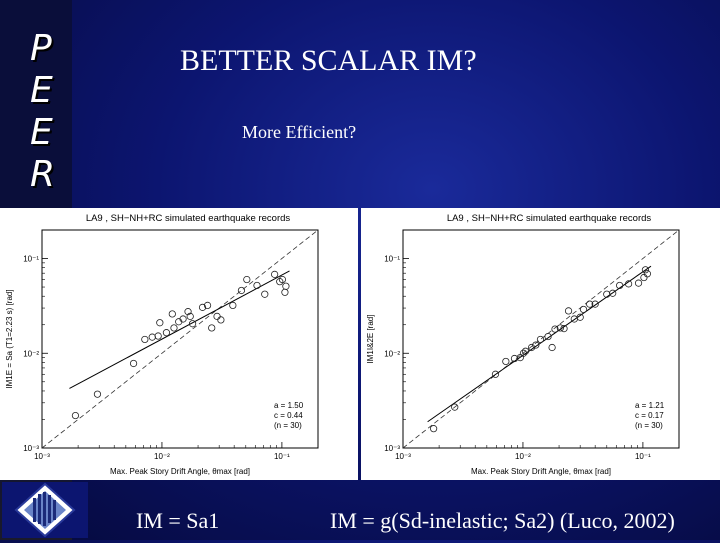  I want to click on fit-stat-label: a = 1.50, so click(289, 405).